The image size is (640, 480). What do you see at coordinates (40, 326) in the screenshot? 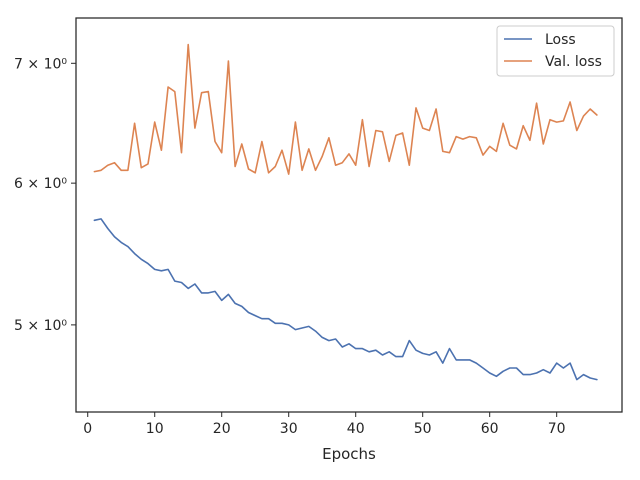
I see `y-tick-label: 5 × 10⁰` at bounding box center [40, 326].